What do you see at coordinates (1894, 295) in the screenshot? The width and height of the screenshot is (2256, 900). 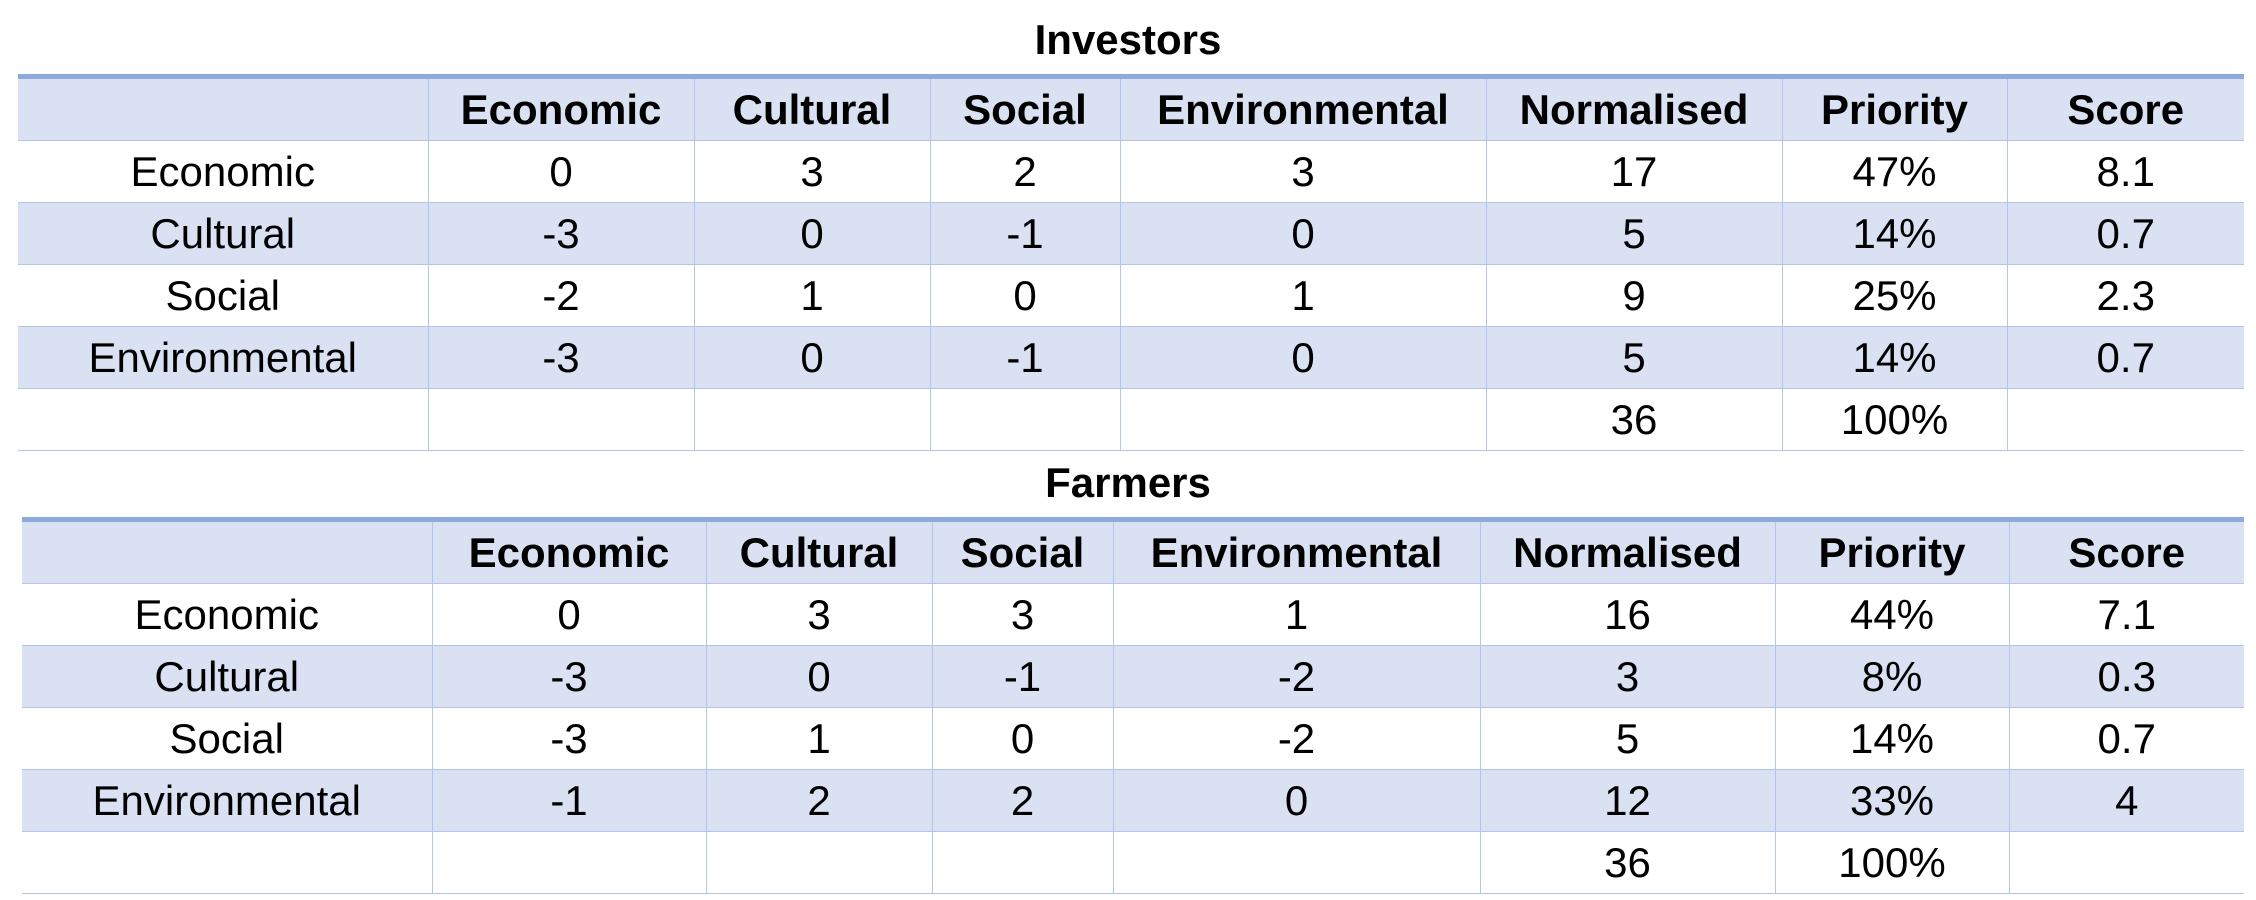 I see `table-cell: 25%` at bounding box center [1894, 295].